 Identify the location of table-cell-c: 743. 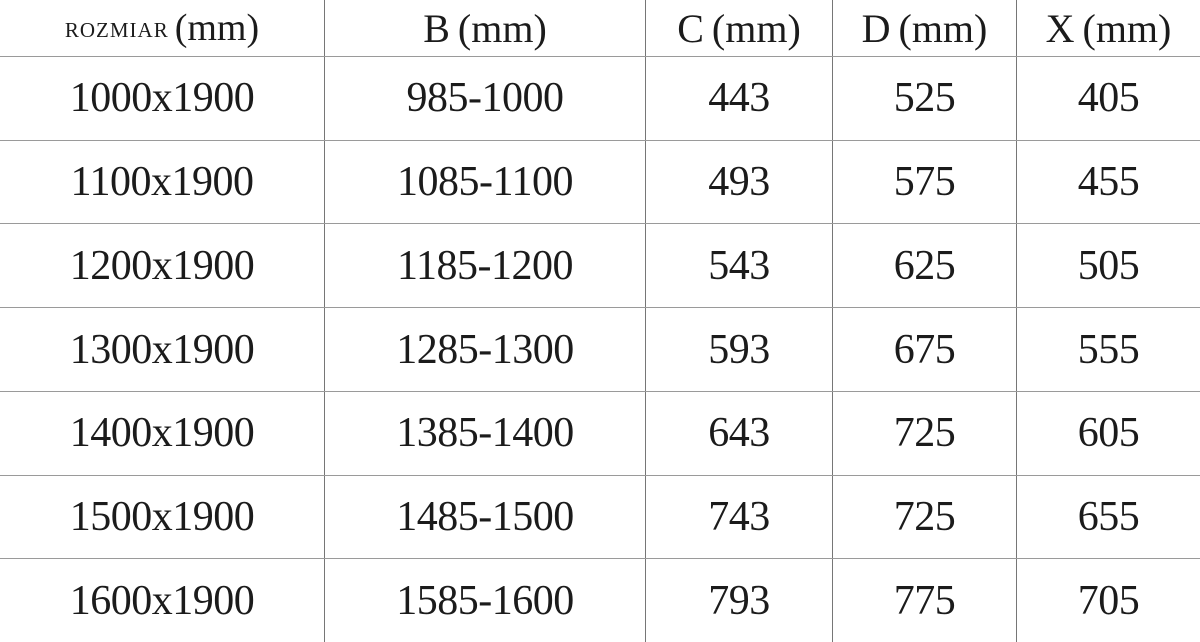
(739, 517).